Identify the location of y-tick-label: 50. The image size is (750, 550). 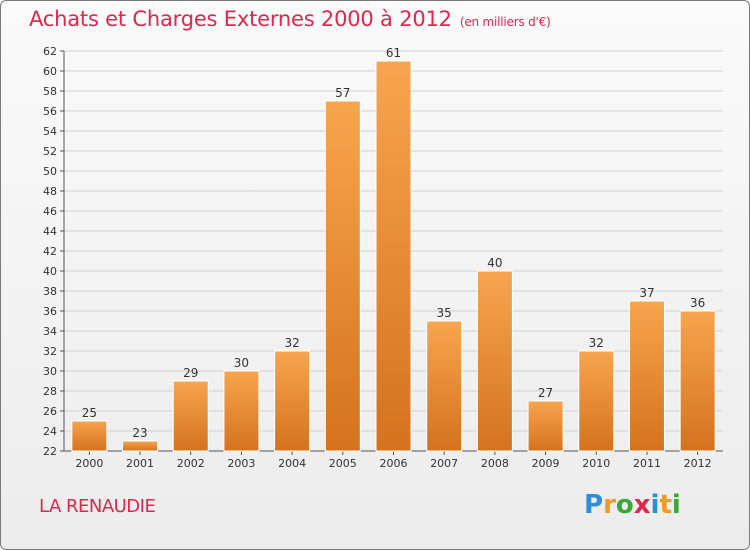
(50, 171).